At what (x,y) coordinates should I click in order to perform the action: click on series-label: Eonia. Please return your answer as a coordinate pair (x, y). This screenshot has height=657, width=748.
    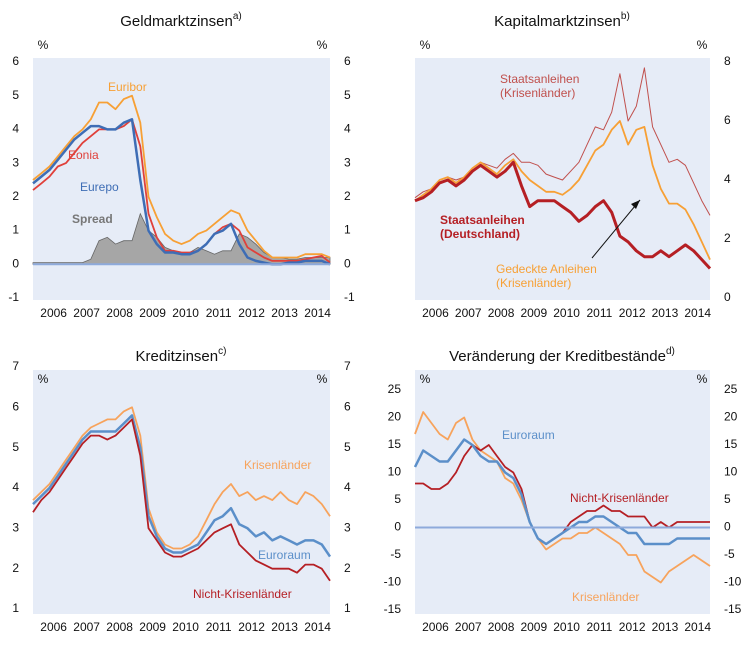
    Looking at the image, I should click on (83, 155).